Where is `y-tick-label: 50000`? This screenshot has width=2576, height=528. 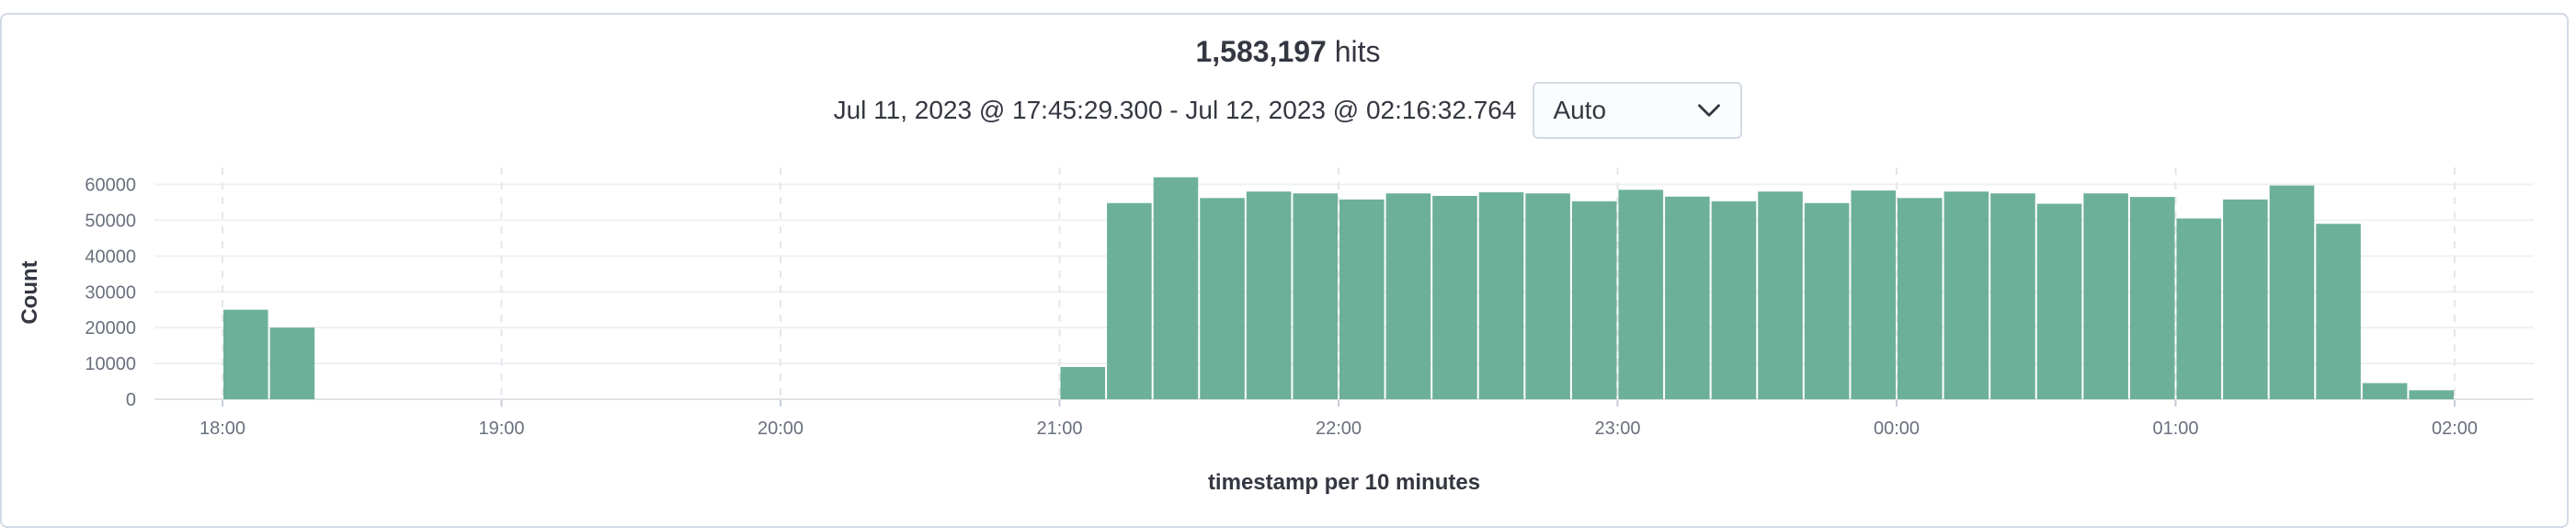
y-tick-label: 50000 is located at coordinates (110, 221).